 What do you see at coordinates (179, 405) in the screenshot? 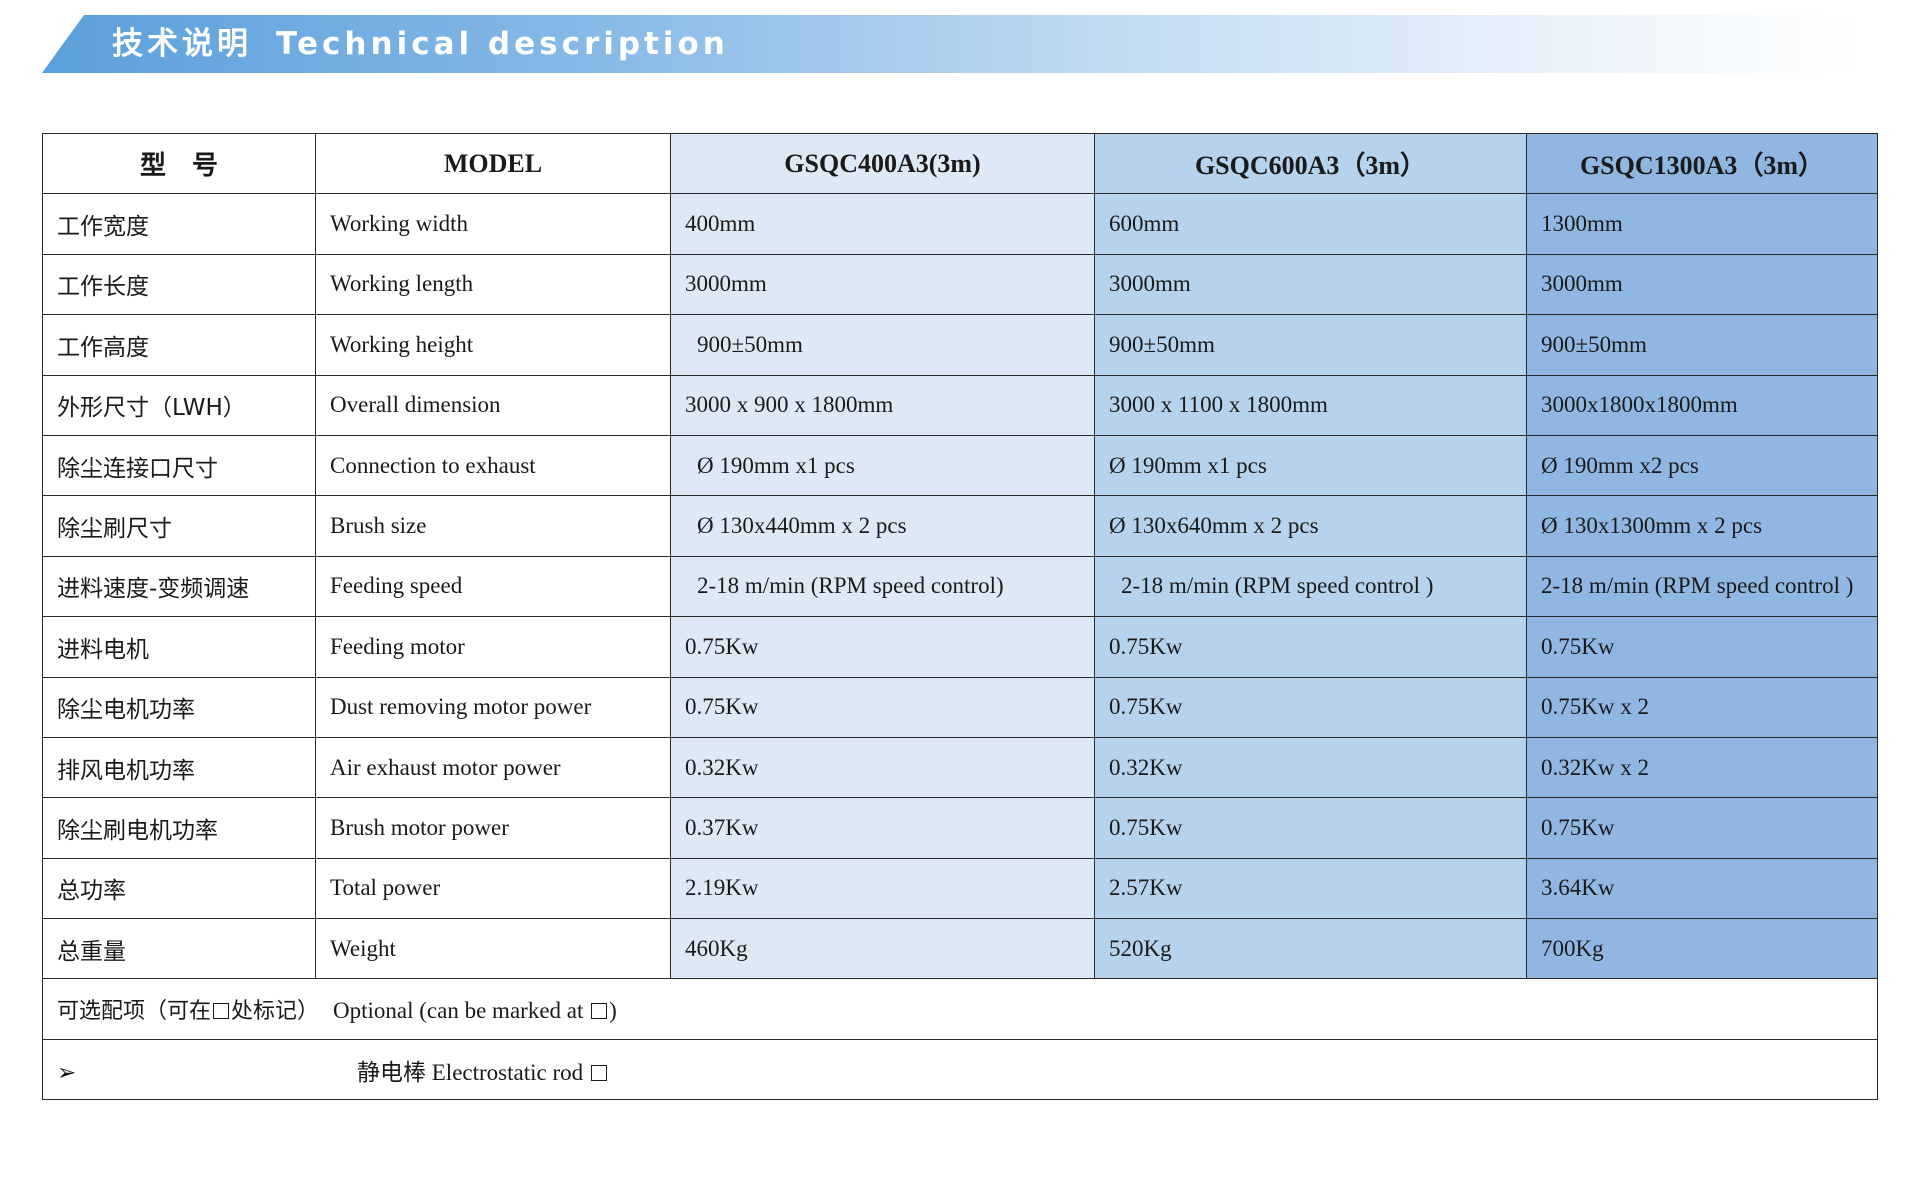
I see `spec-label-zh: 外形尺寸（LWH）` at bounding box center [179, 405].